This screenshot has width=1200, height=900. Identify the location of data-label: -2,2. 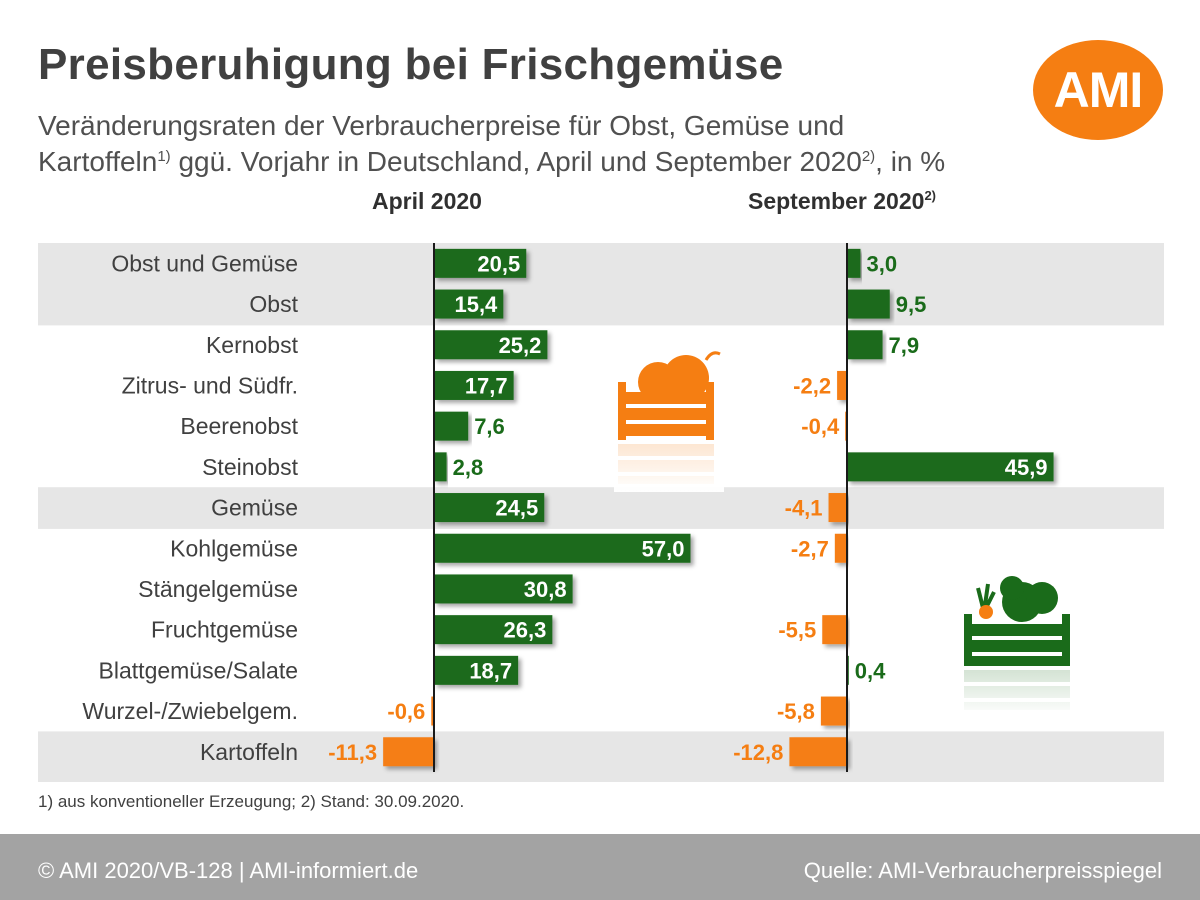
(812, 385).